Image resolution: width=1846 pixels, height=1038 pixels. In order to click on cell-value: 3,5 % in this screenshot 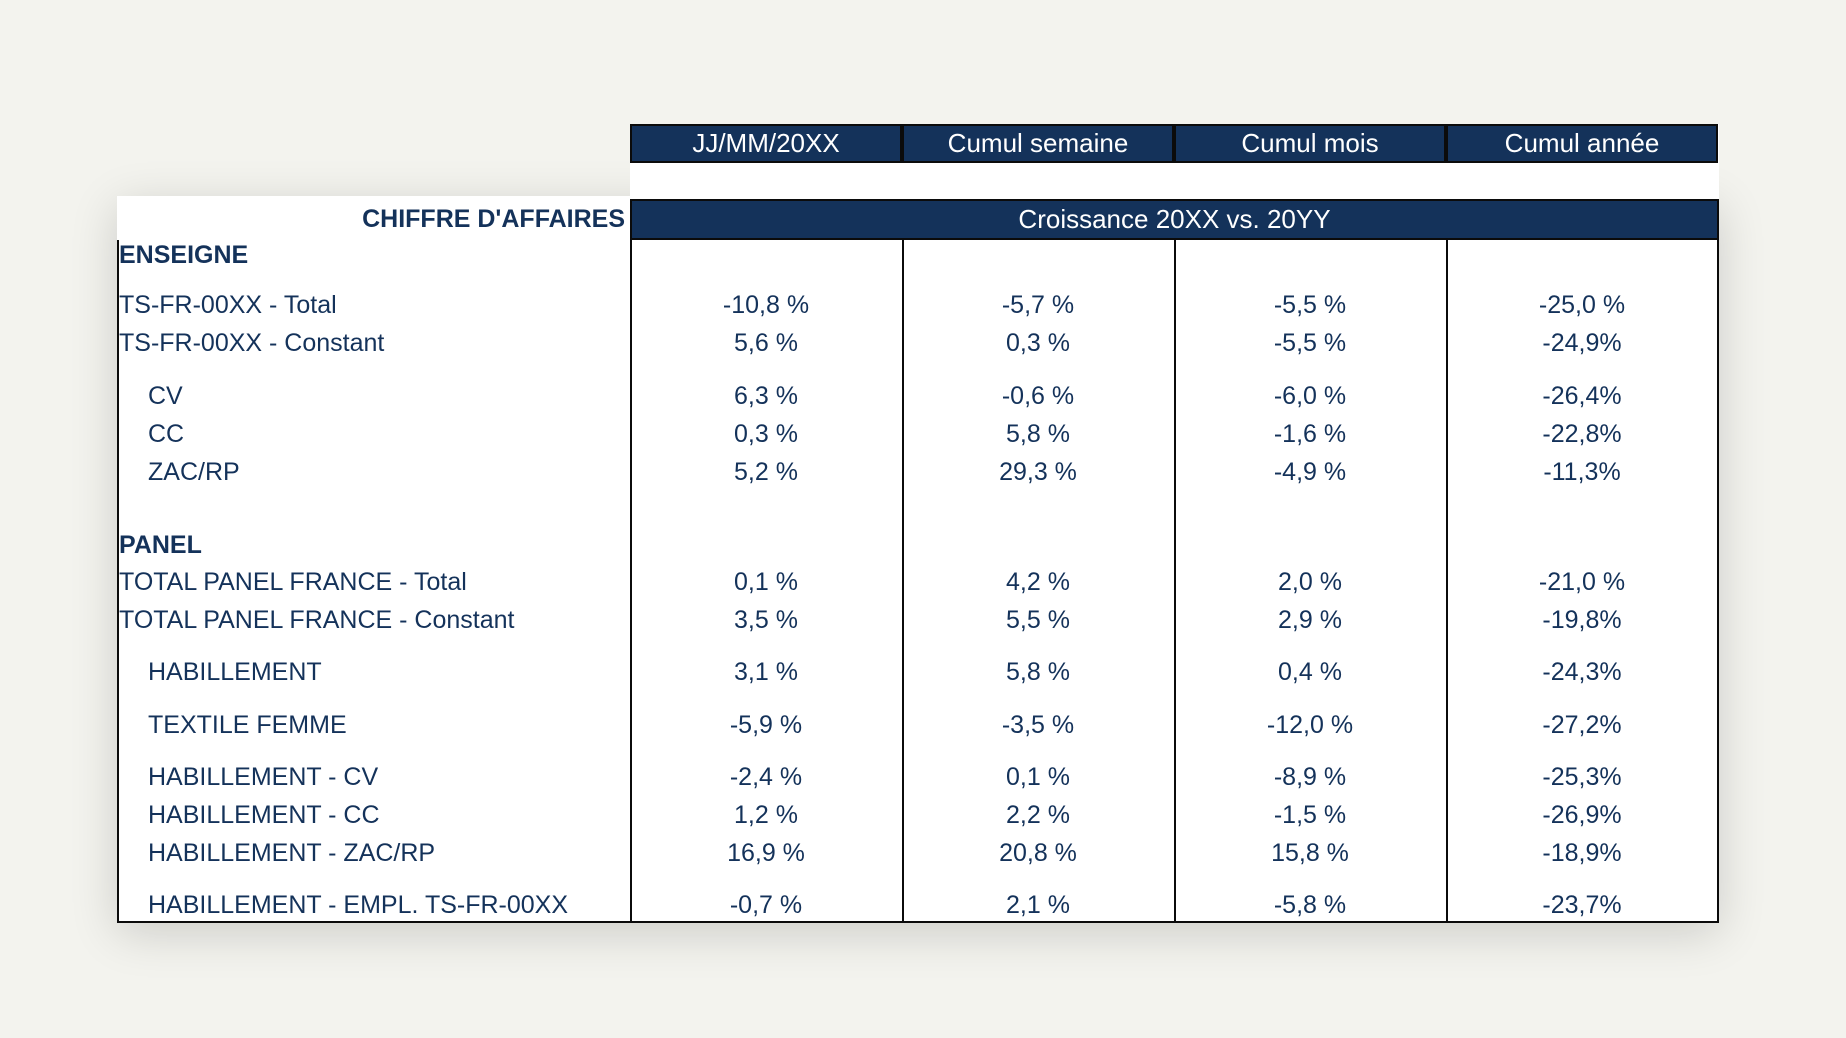, I will do `click(766, 620)`.